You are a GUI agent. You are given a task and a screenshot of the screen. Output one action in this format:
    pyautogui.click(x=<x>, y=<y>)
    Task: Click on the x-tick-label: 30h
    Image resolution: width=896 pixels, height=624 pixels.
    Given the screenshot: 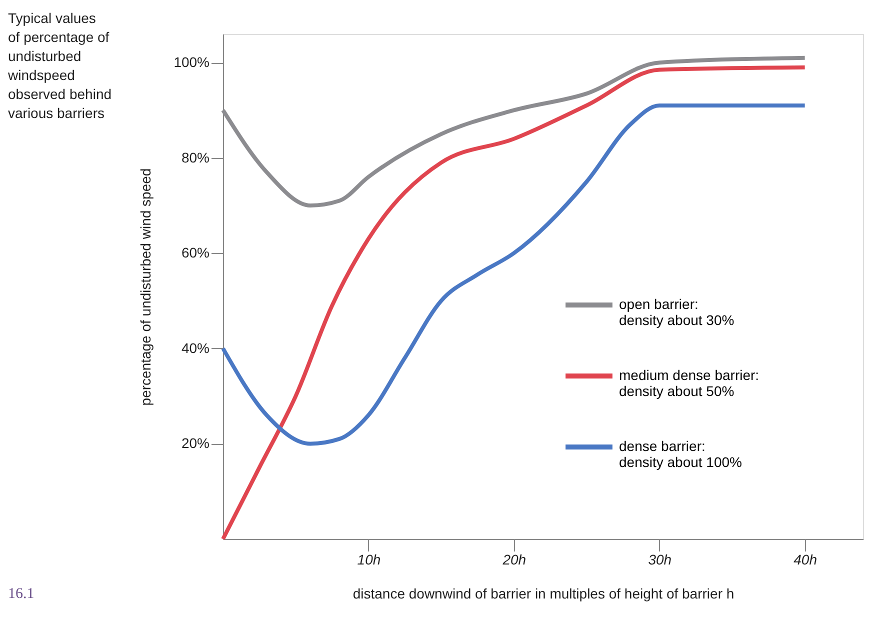 What is the action you would take?
    pyautogui.click(x=660, y=560)
    